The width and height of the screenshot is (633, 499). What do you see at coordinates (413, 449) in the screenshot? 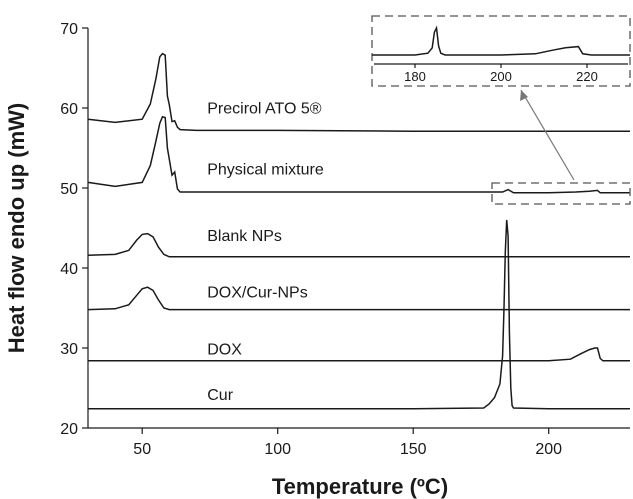
I see `x-tick-label: 150` at bounding box center [413, 449].